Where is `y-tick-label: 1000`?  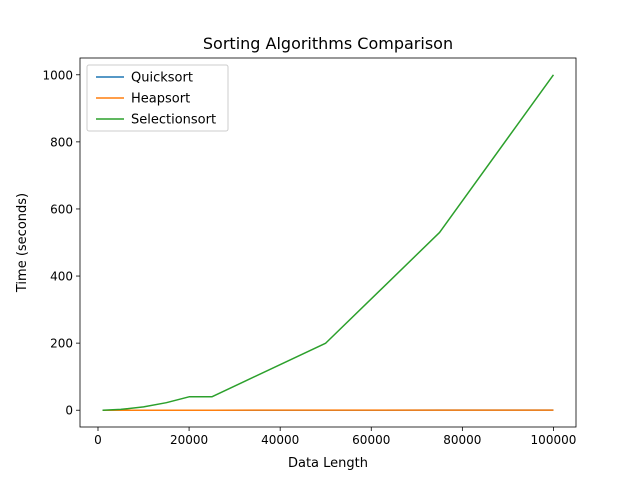 y-tick-label: 1000 is located at coordinates (57, 75).